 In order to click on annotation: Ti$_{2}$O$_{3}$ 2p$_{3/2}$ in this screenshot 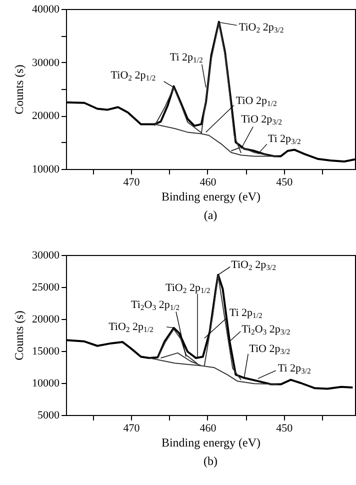, I will do `click(266, 329)`.